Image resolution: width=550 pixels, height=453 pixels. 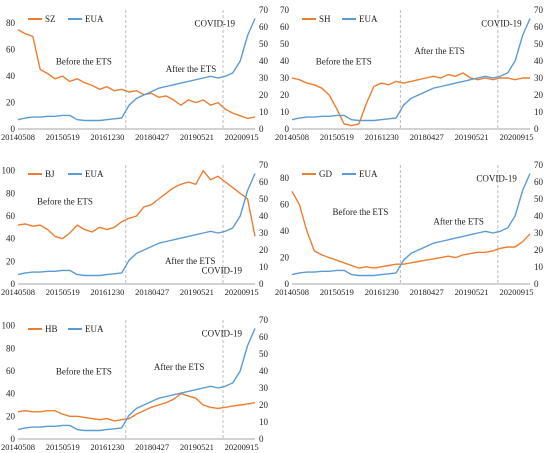 What do you see at coordinates (285, 44) in the screenshot?
I see `y-left-tick-label: 50` at bounding box center [285, 44].